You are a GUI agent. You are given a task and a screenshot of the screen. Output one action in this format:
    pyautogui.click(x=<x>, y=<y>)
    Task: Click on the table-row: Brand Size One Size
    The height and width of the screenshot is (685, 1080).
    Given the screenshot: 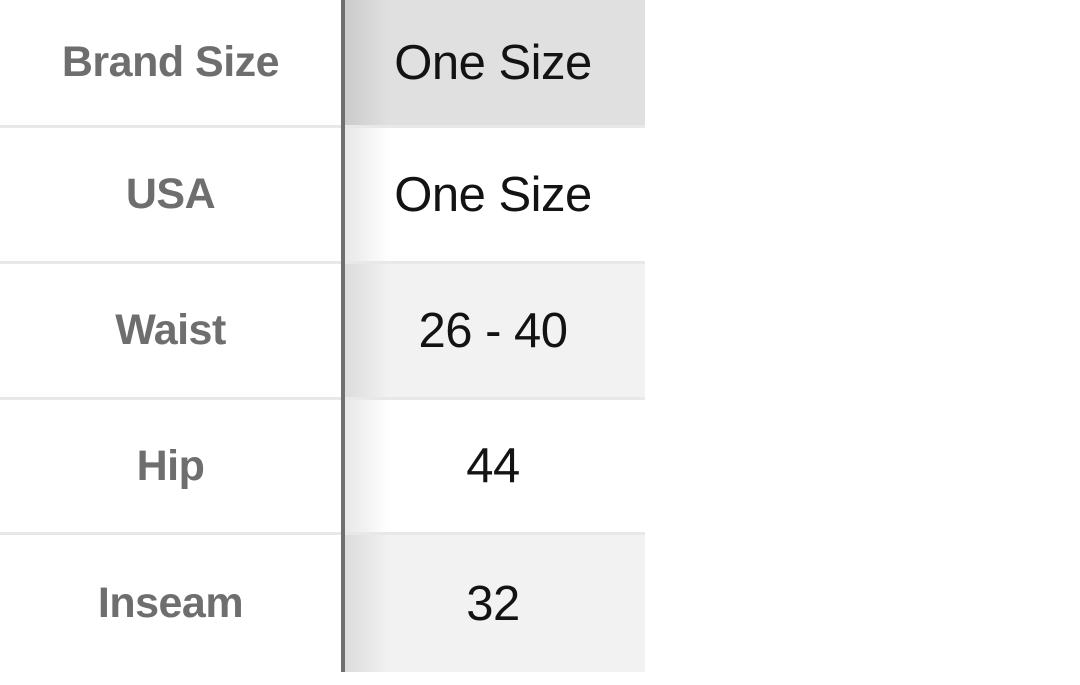 What is the action you would take?
    pyautogui.click(x=322, y=64)
    